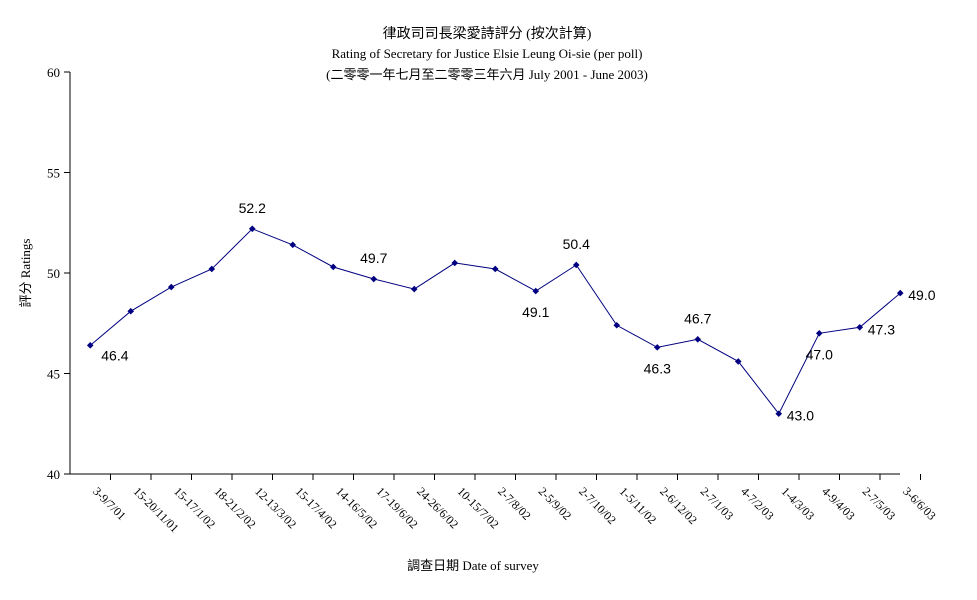 The height and width of the screenshot is (600, 977). Describe the element at coordinates (697, 318) in the screenshot. I see `data-label: 46.7` at that location.